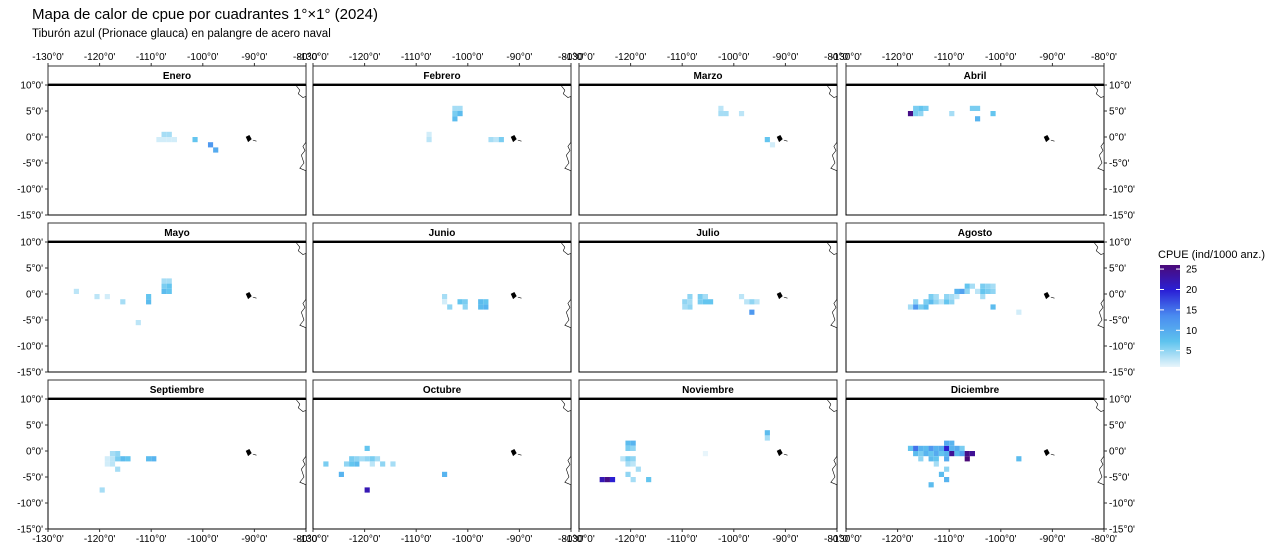 This screenshot has height=555, width=1281. Describe the element at coordinates (1170, 316) in the screenshot. I see `colorbar` at that location.